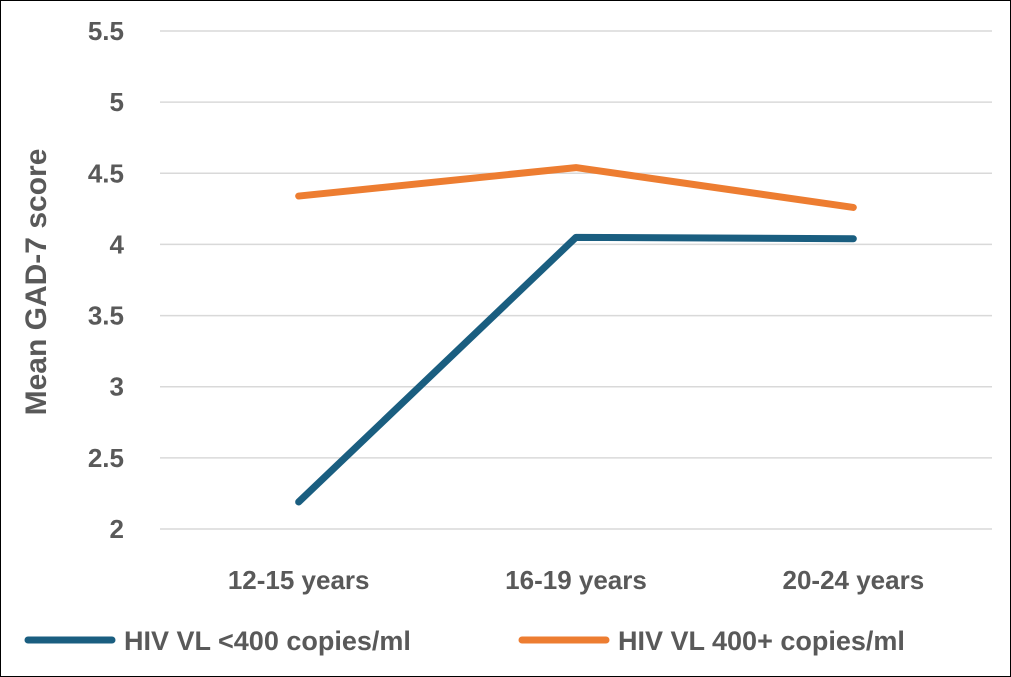 The width and height of the screenshot is (1011, 677). Describe the element at coordinates (853, 580) in the screenshot. I see `x-category-label: 20-24 years` at that location.